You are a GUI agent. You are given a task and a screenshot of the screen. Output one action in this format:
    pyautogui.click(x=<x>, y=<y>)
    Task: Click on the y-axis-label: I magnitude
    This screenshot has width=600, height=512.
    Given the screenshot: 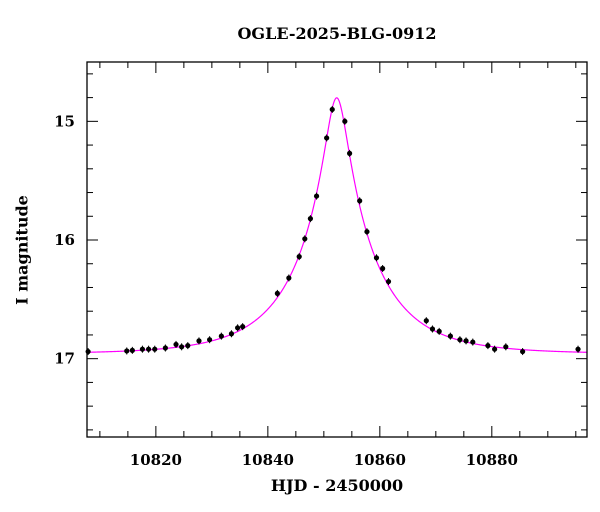 What is the action you would take?
    pyautogui.click(x=22, y=250)
    